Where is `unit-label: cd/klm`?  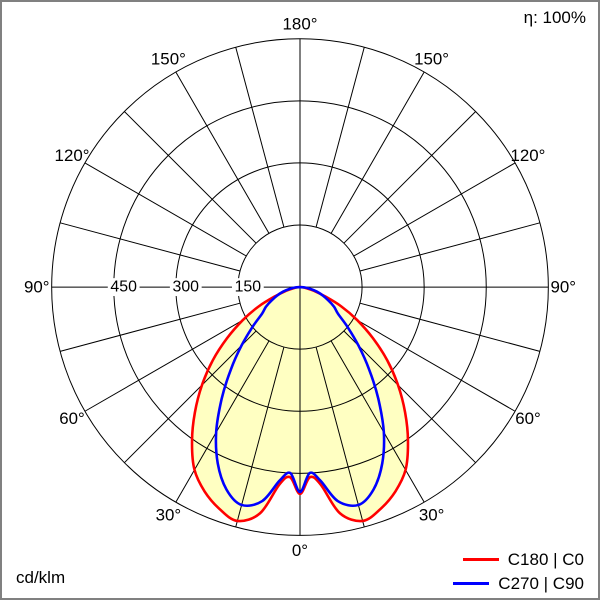
unit-label: cd/klm is located at coordinates (41, 577).